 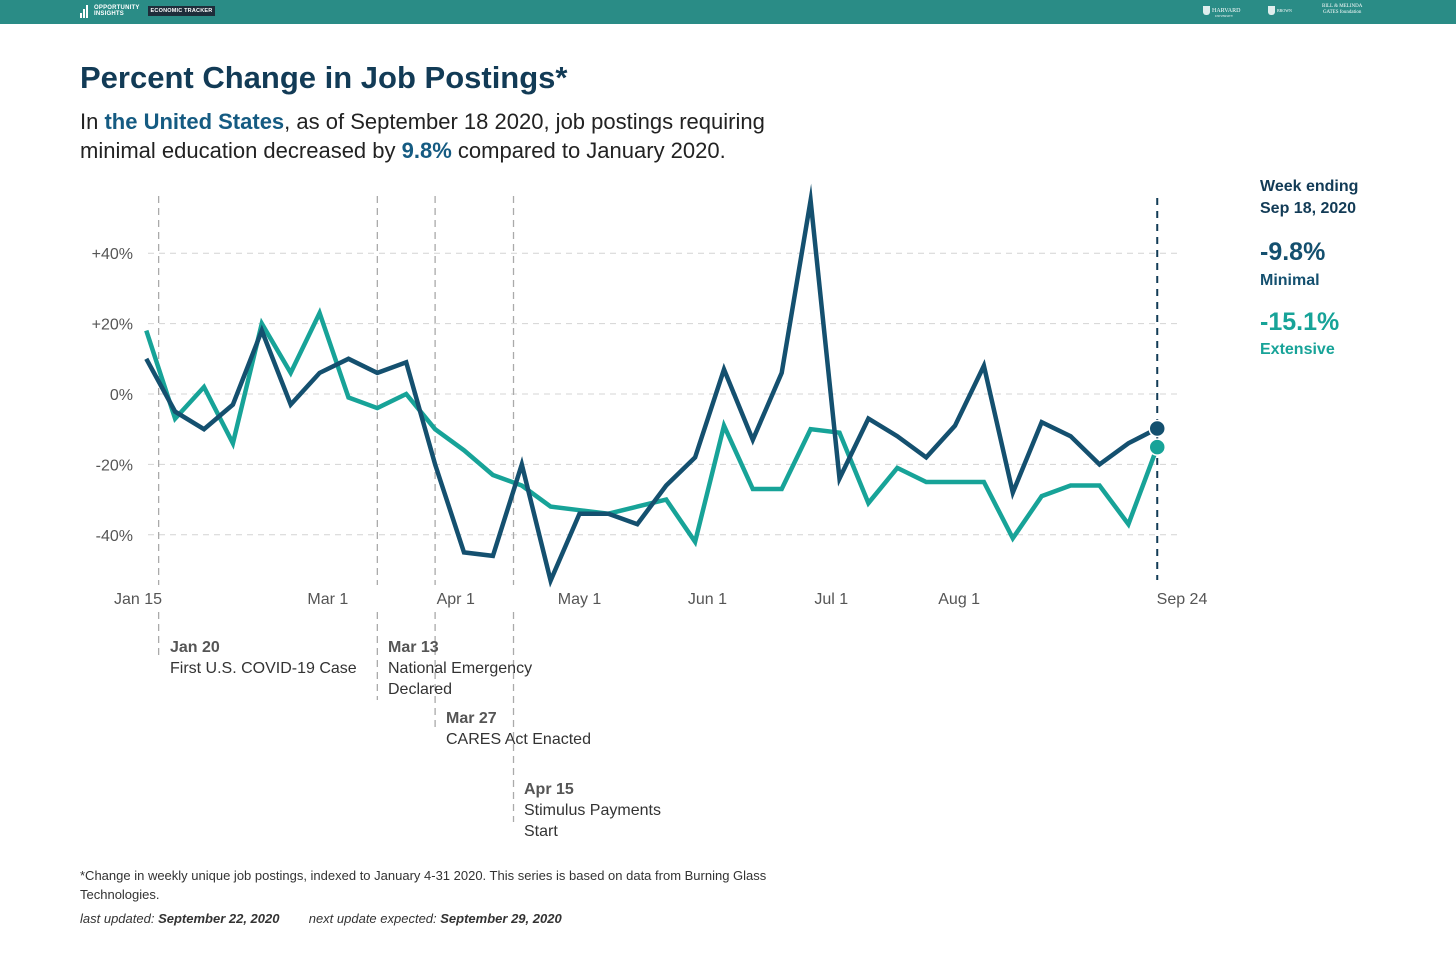 I want to click on opportunity-insights-logo: OPPORTUNITY INSIGHTS ECONOMIC TRACKER, so click(x=148, y=11).